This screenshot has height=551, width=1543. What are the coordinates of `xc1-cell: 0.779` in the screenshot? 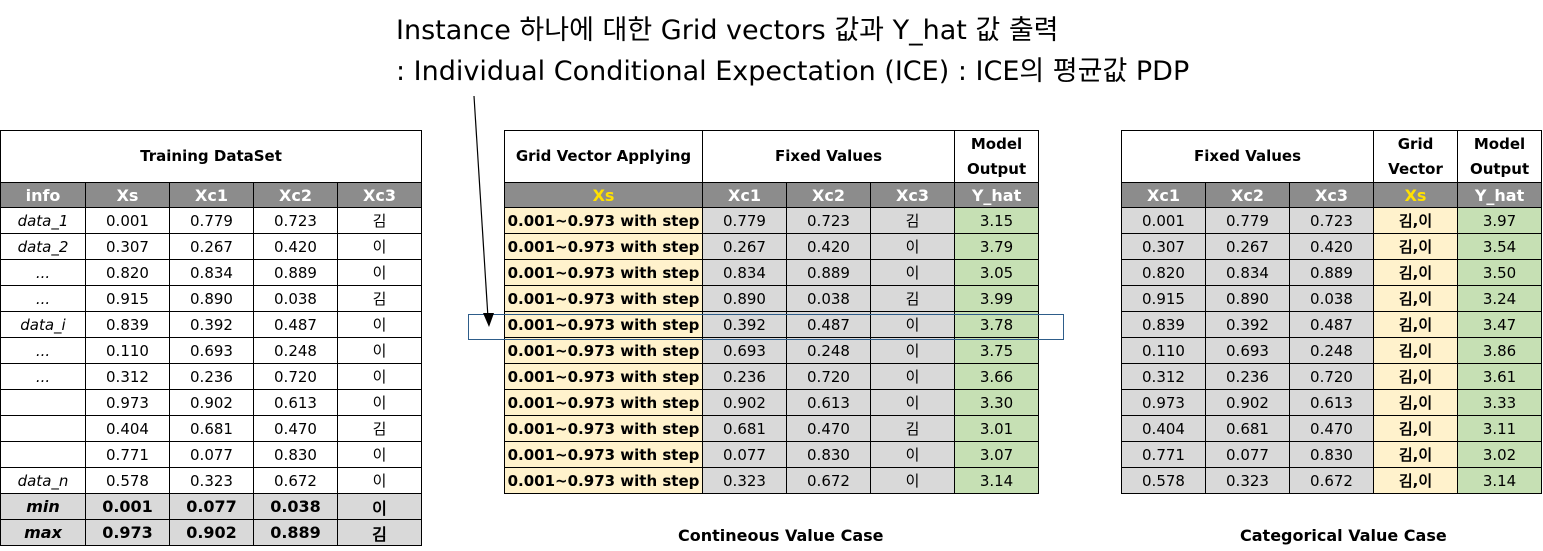 It's located at (211, 220).